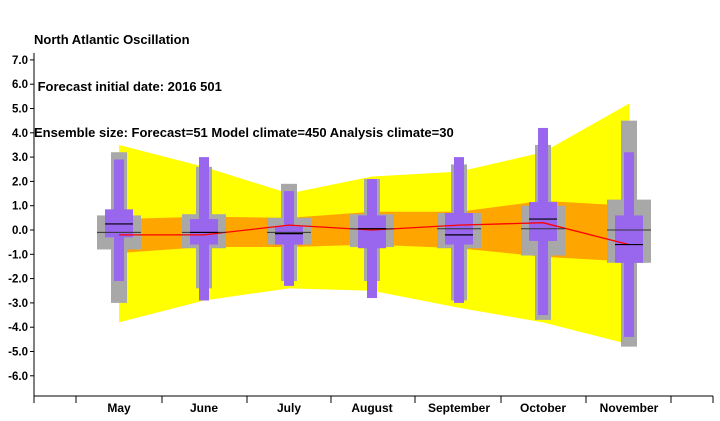 The image size is (720, 421). Describe the element at coordinates (128, 86) in the screenshot. I see `forecast-date-label: Forecast initial date: 2016 501` at that location.